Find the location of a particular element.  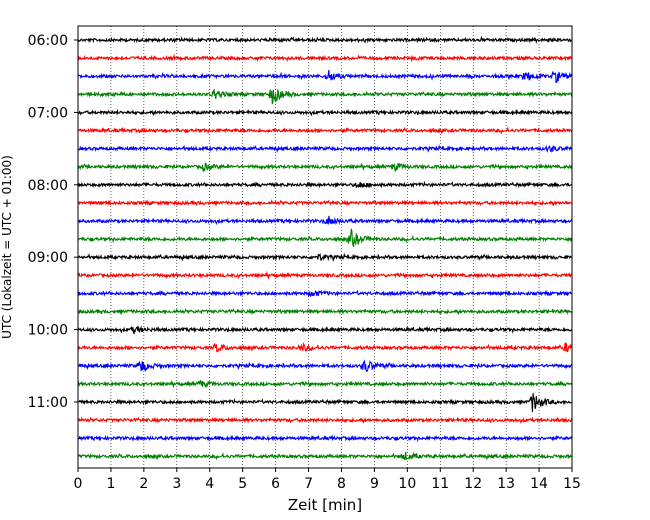

y-tick-label: 06:00 is located at coordinates (48, 41).